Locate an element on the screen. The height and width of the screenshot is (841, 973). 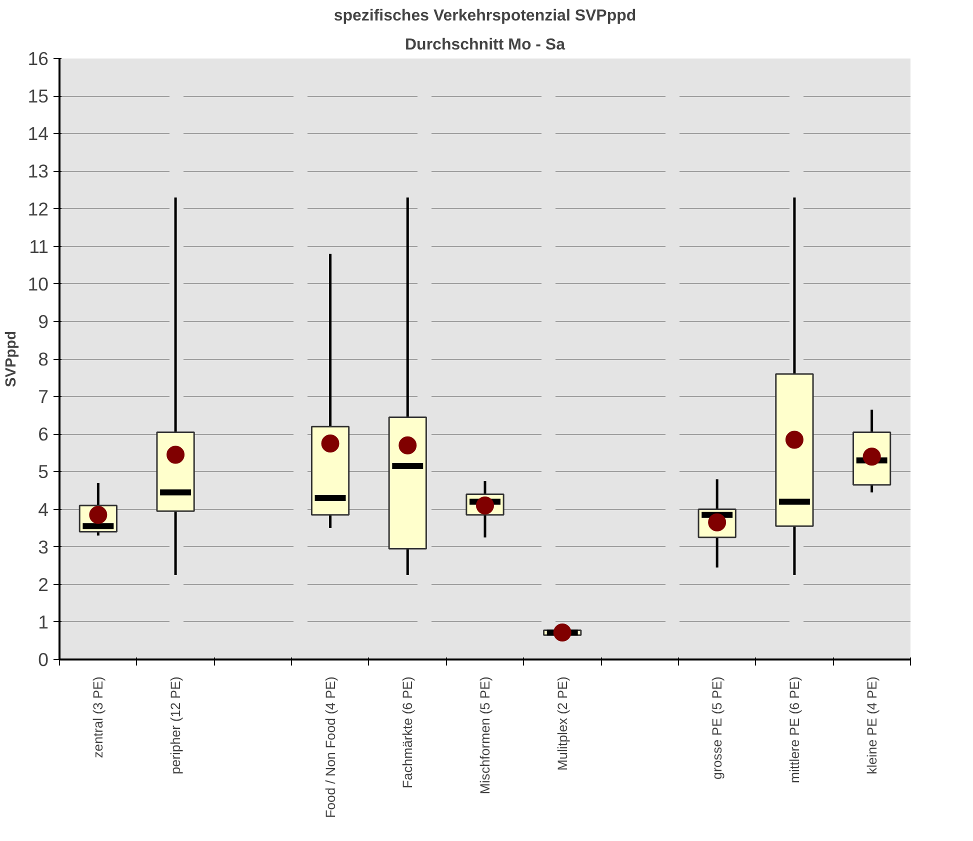
x-tick-label: mittlere PE (6 PE) is located at coordinates (794, 730).